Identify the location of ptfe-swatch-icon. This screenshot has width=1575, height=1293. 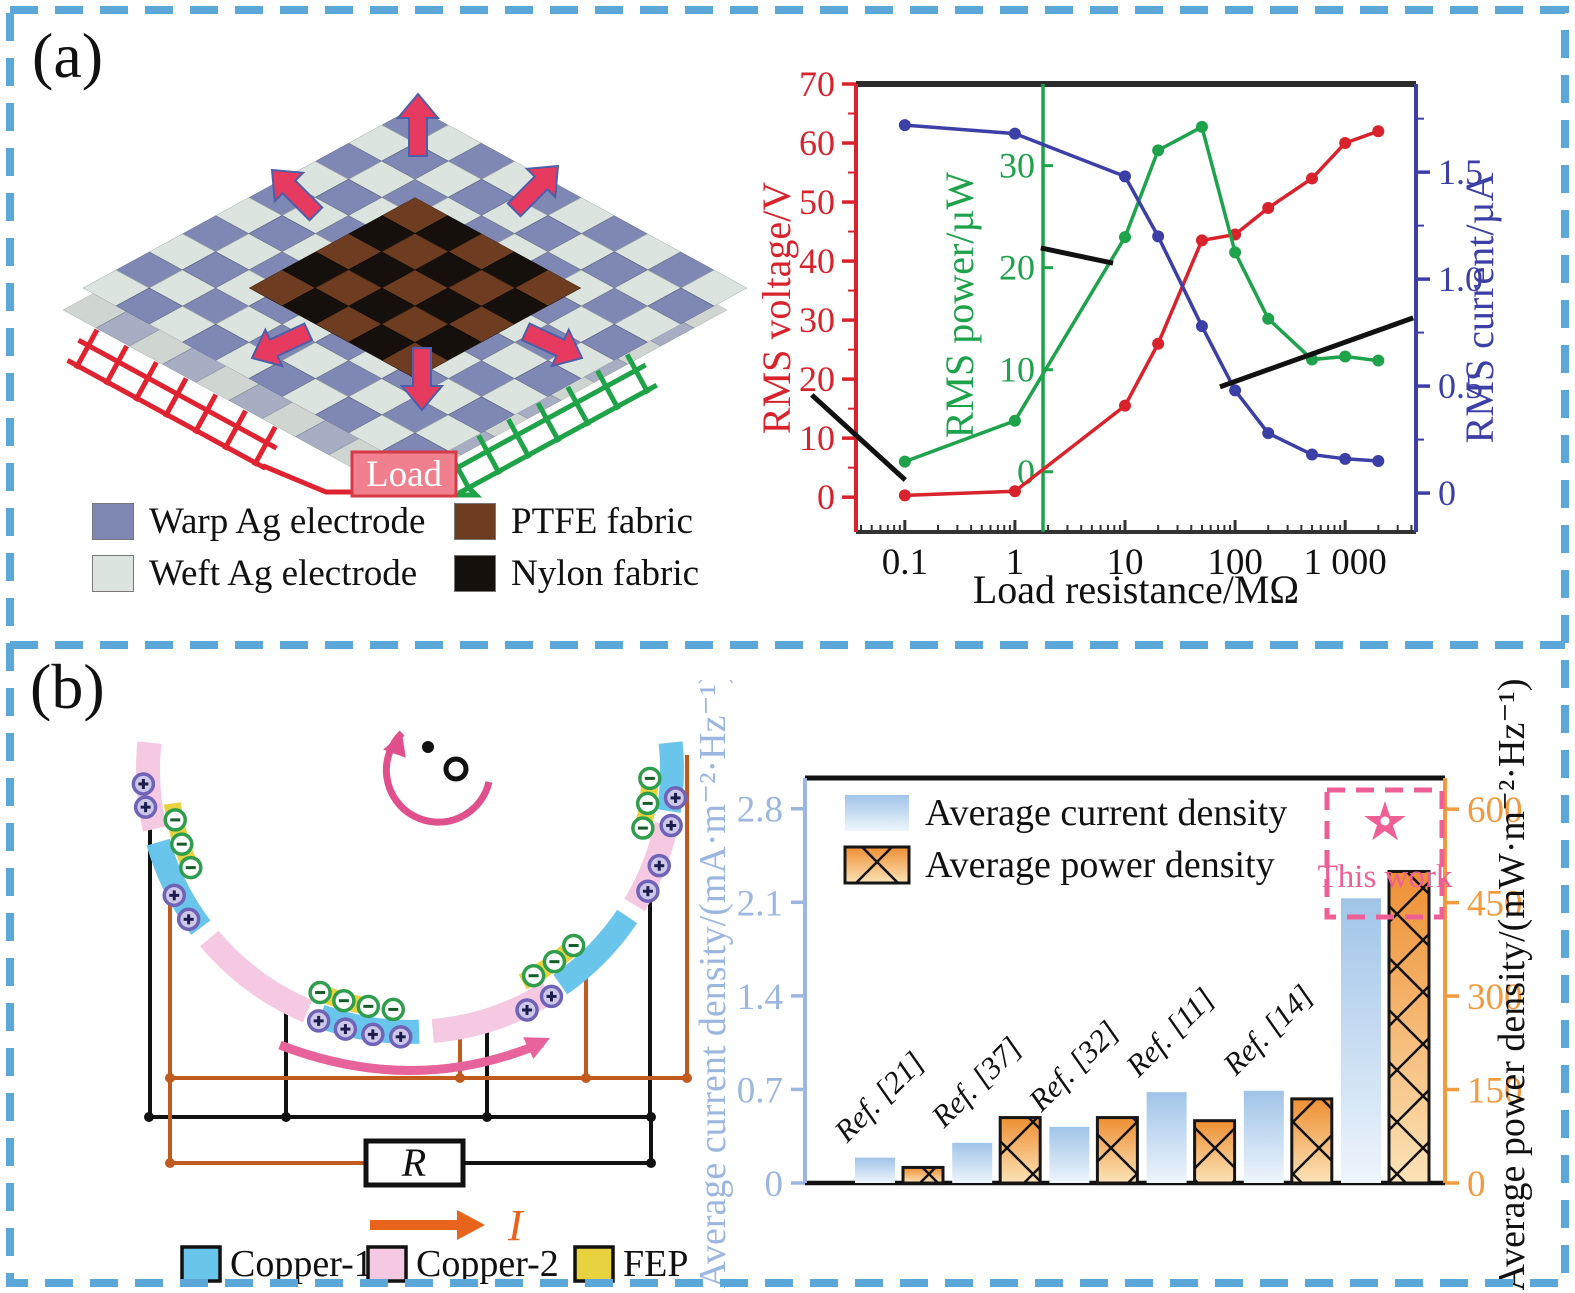
(475, 521).